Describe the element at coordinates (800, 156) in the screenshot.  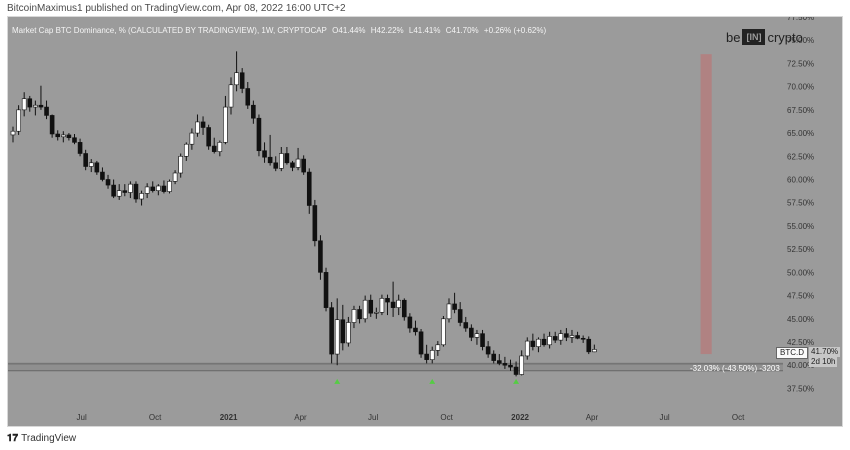
I see `y-tick-label: 62.50%` at that location.